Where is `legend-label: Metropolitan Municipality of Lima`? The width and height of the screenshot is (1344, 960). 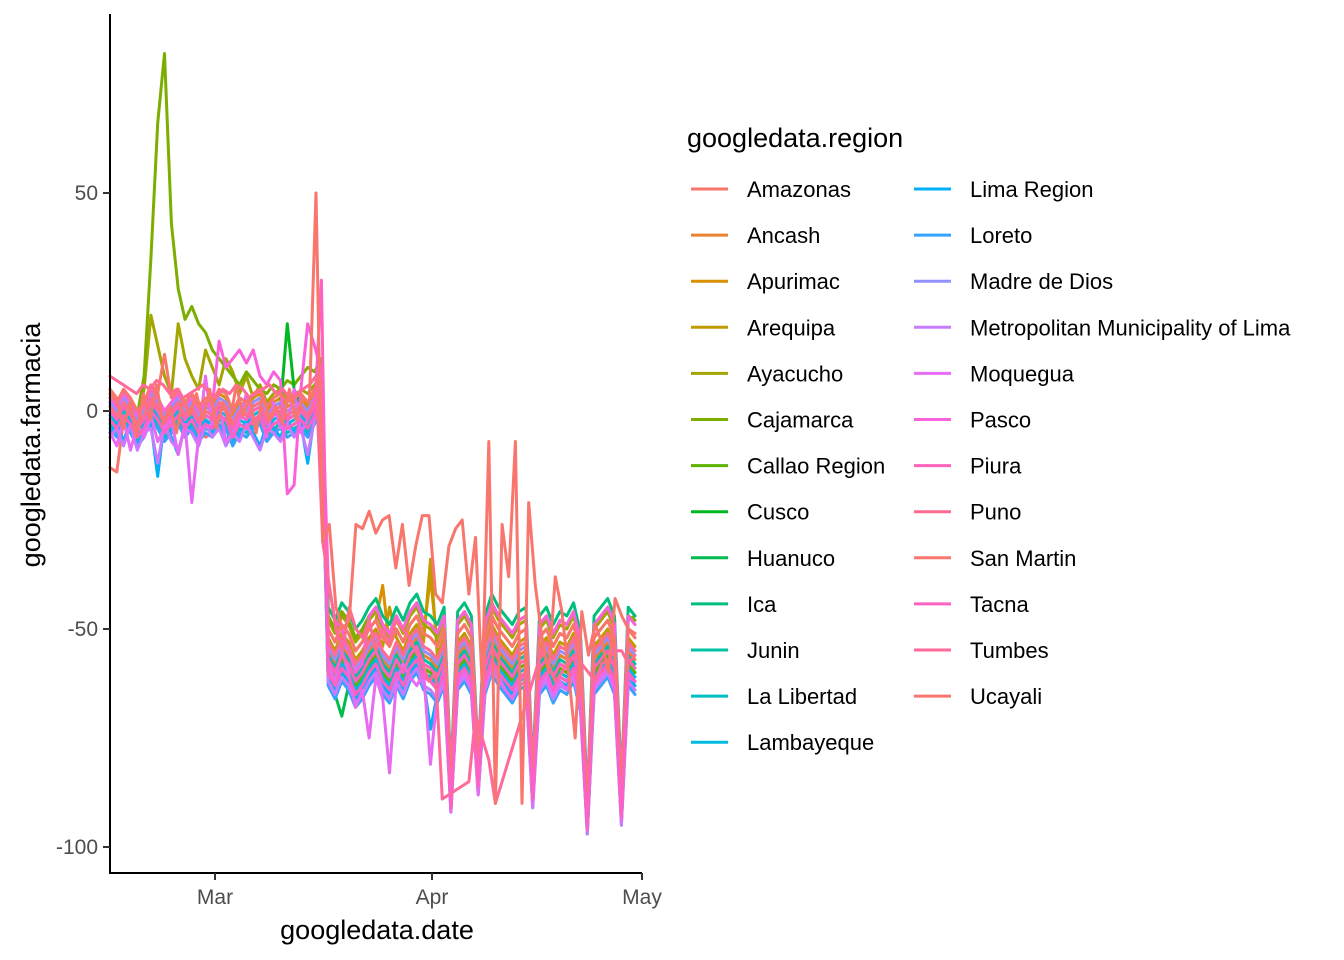 legend-label: Metropolitan Municipality of Lima is located at coordinates (1130, 327).